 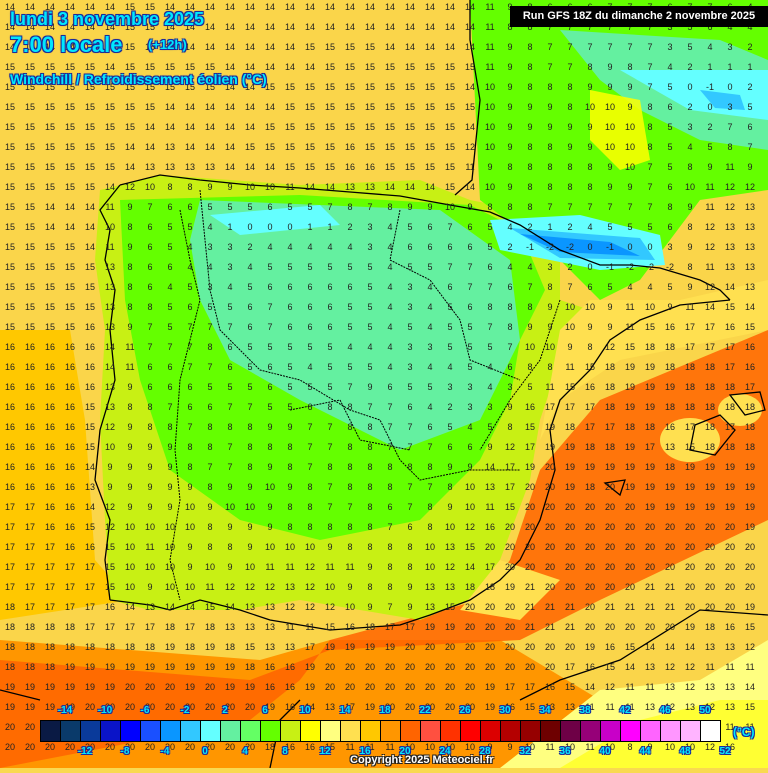 I want to click on legend-label-top: 22, so click(x=425, y=710).